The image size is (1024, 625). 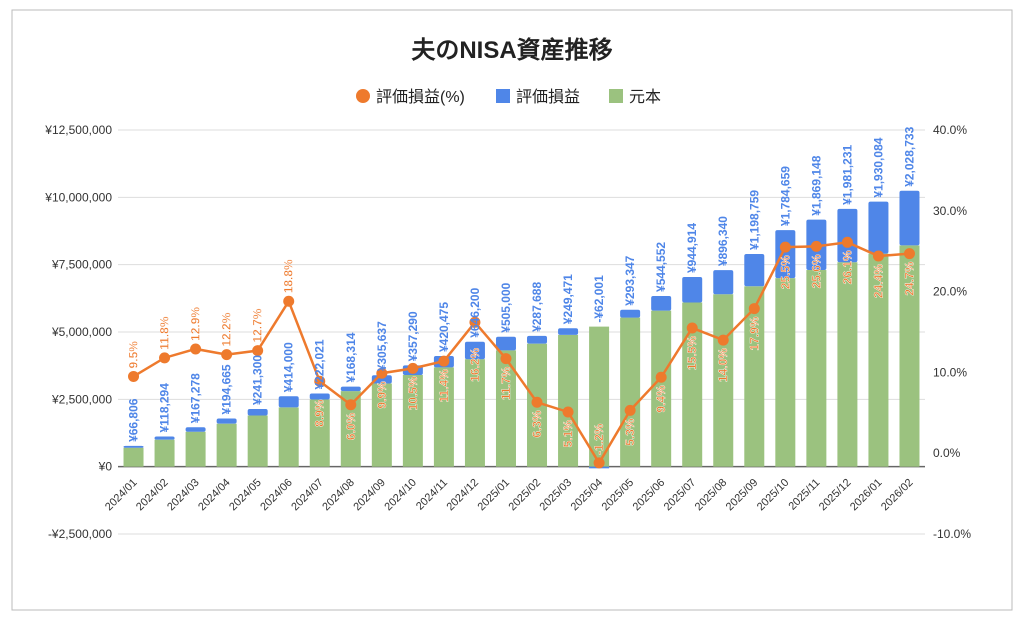 What do you see at coordinates (382, 346) in the screenshot?
I see `gain-data-label: ¥305,637` at bounding box center [382, 346].